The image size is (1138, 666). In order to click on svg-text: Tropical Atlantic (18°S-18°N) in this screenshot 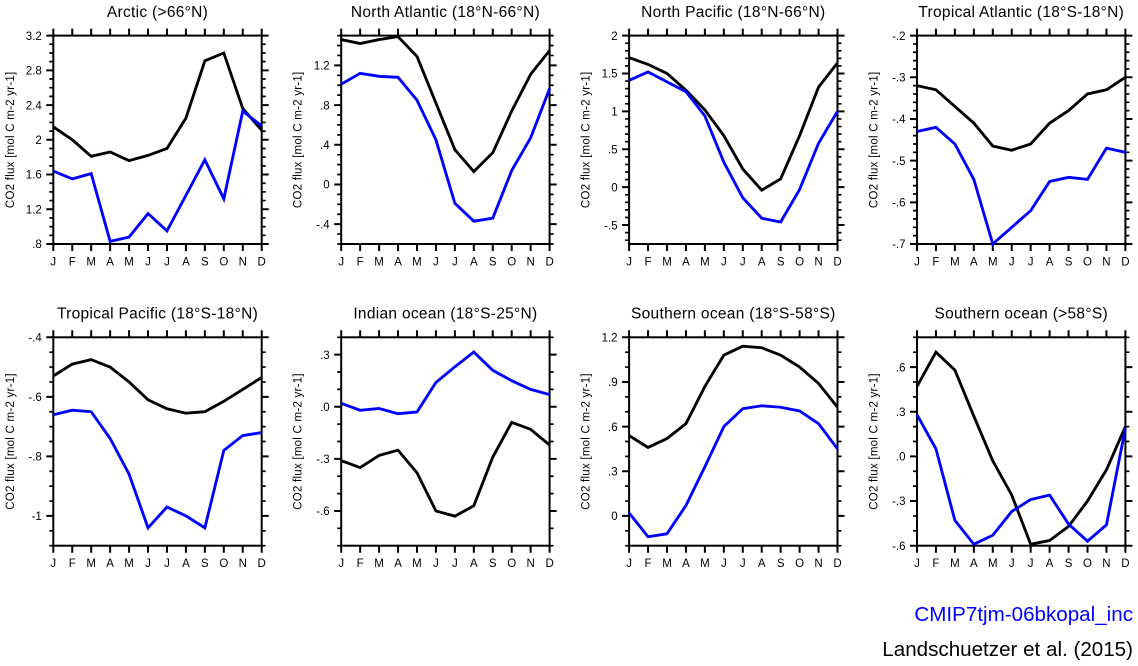, I will do `click(1021, 12)`.